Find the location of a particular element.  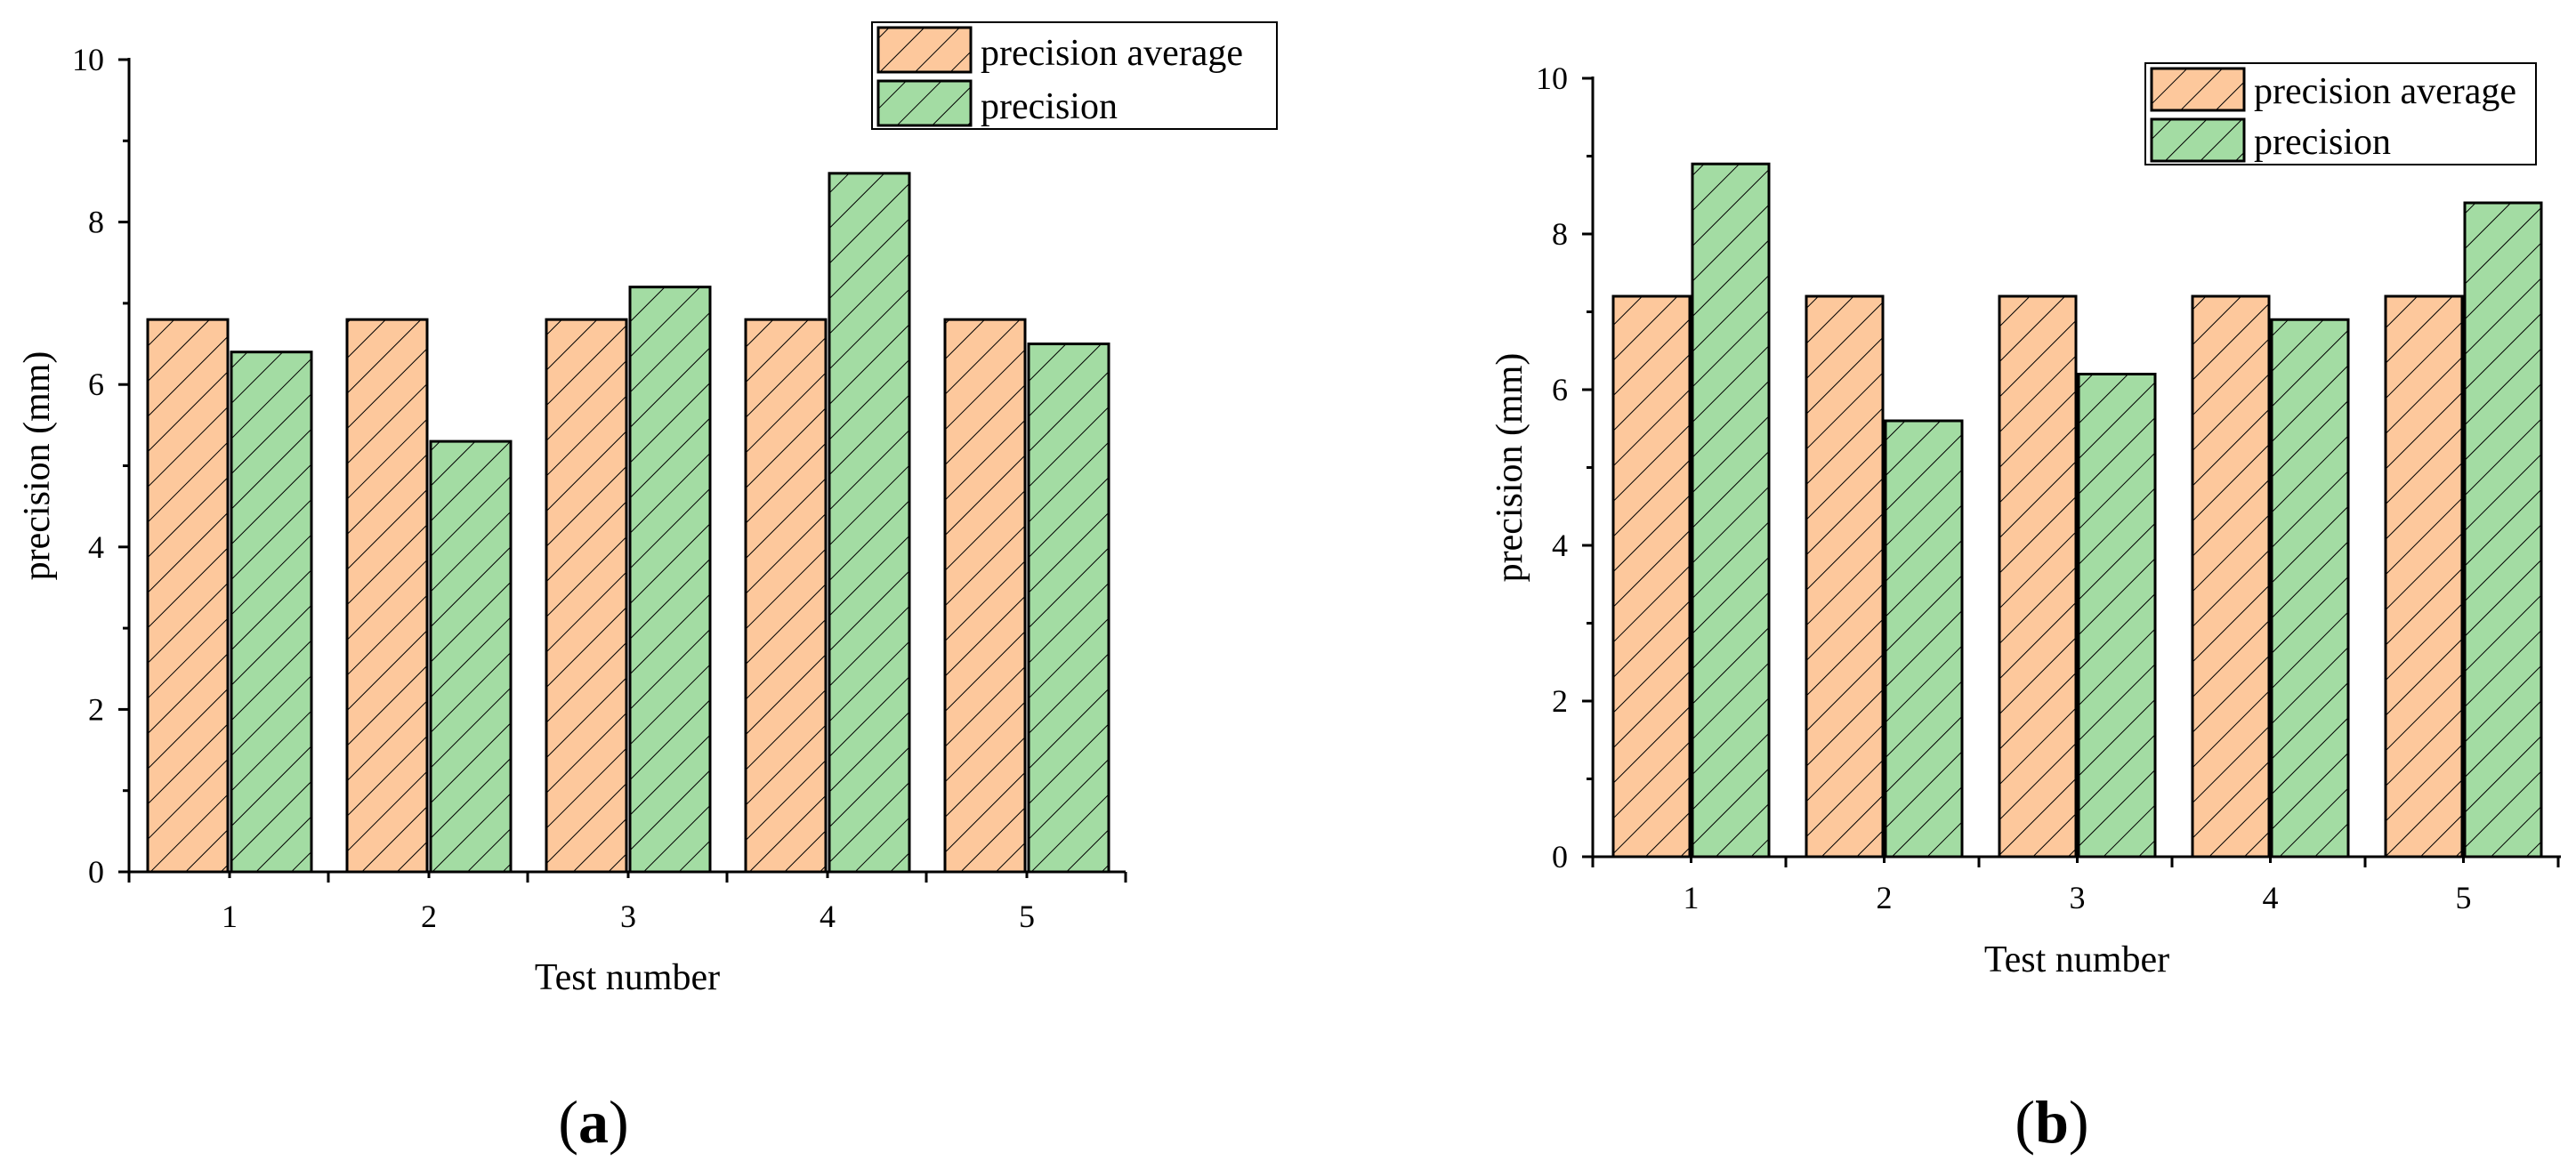

y-tick-label-b-10: 10 is located at coordinates (1552, 78).